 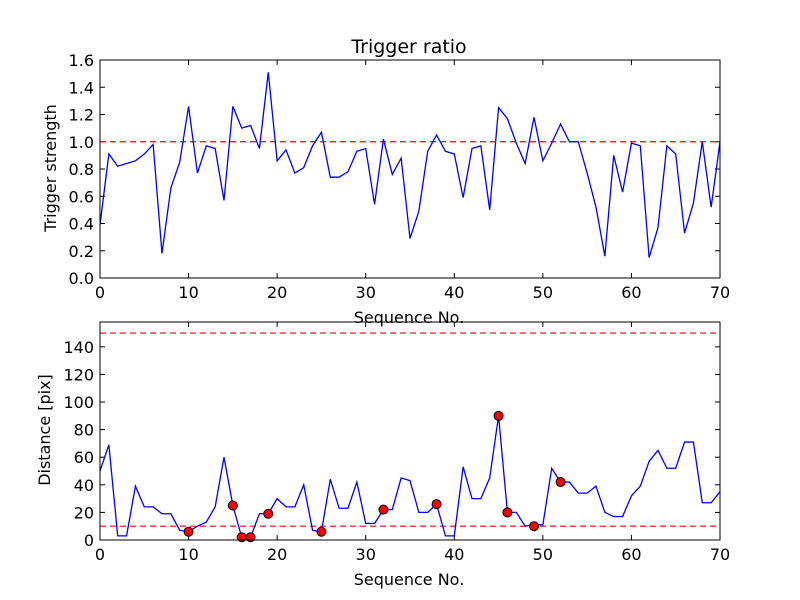 What do you see at coordinates (44, 430) in the screenshot?
I see `y-axis-label: Distance [pix]` at bounding box center [44, 430].